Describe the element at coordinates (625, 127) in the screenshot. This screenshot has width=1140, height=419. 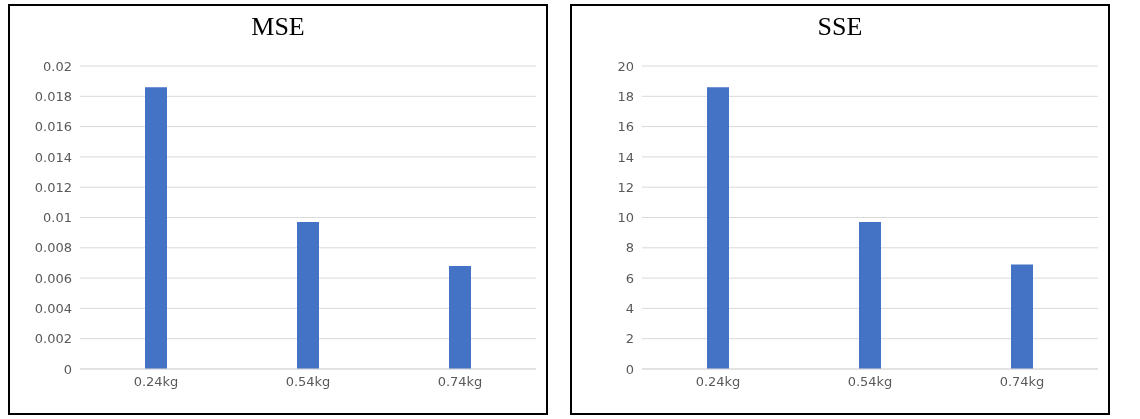
I see `y-tick-label: 16` at that location.